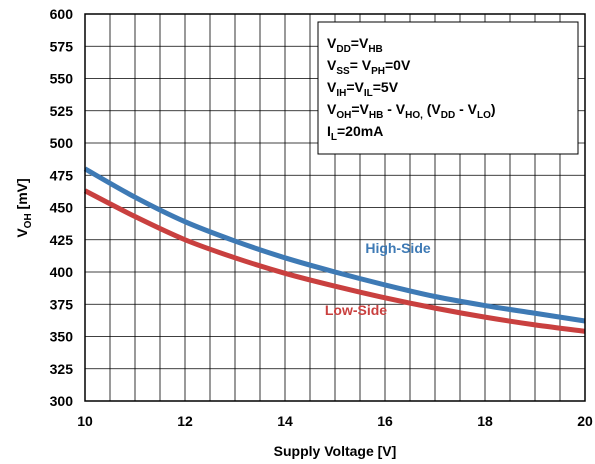 This screenshot has height=464, width=595. What do you see at coordinates (355, 45) in the screenshot?
I see `condition-line: VDD=VHB` at bounding box center [355, 45].